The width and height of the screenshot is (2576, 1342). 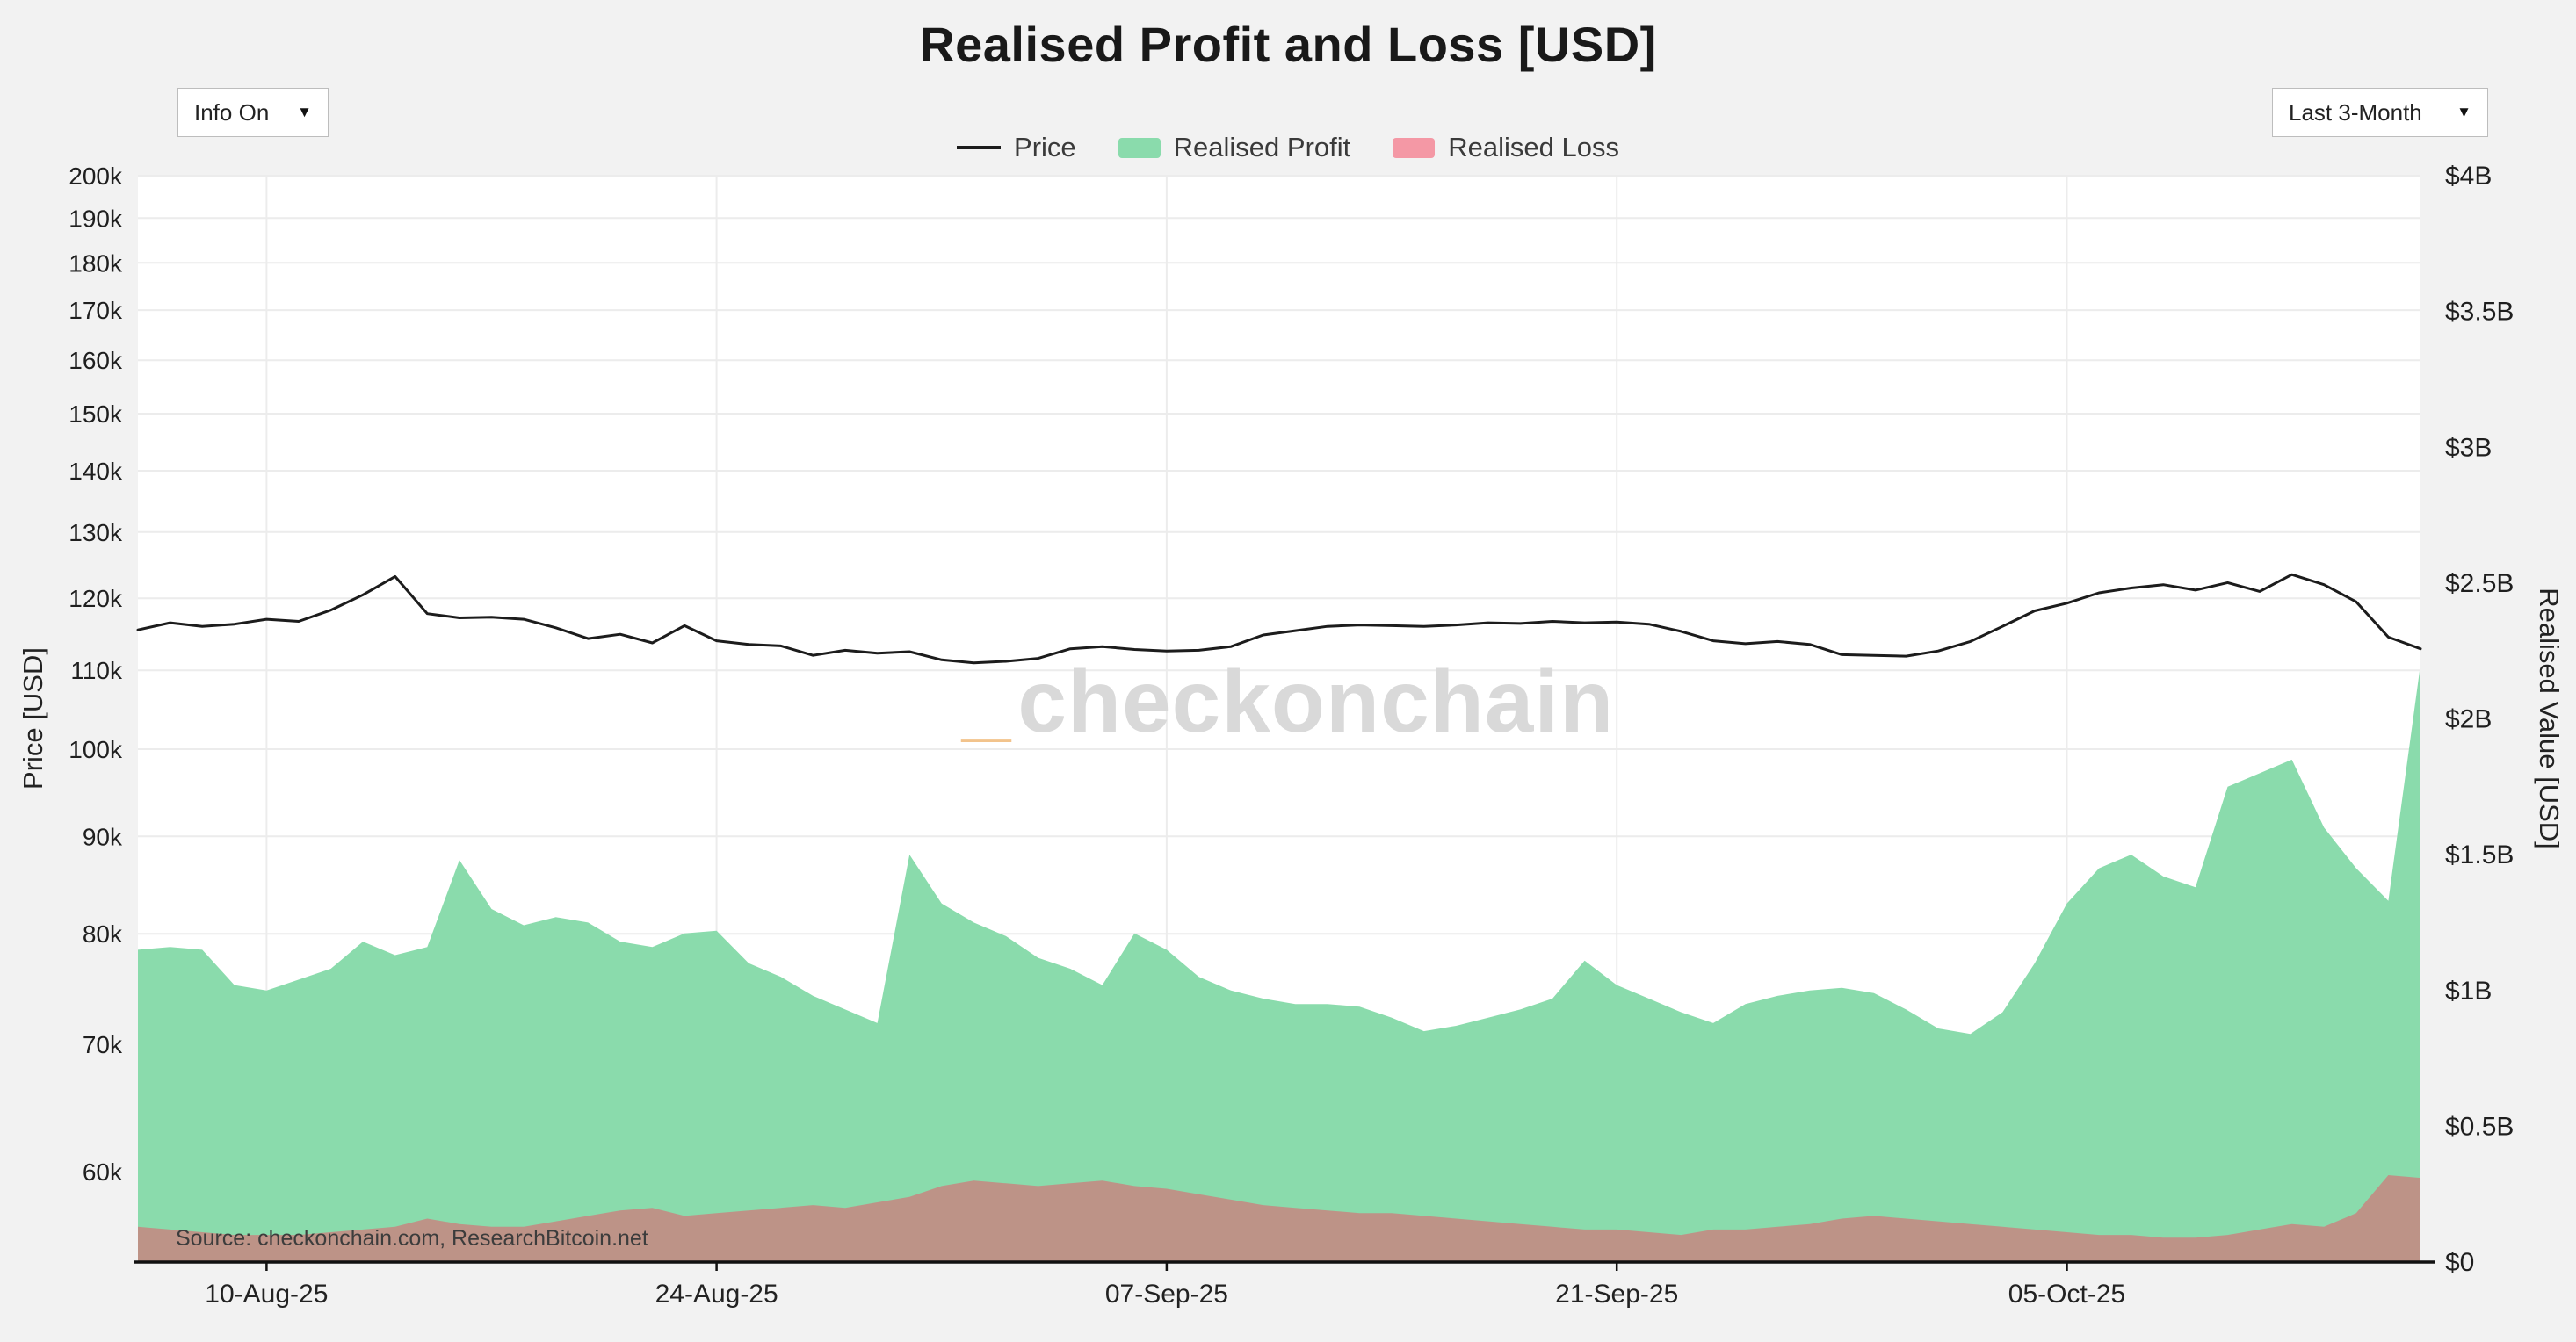 What do you see at coordinates (2468, 719) in the screenshot?
I see `svg-text: $2B` at bounding box center [2468, 719].